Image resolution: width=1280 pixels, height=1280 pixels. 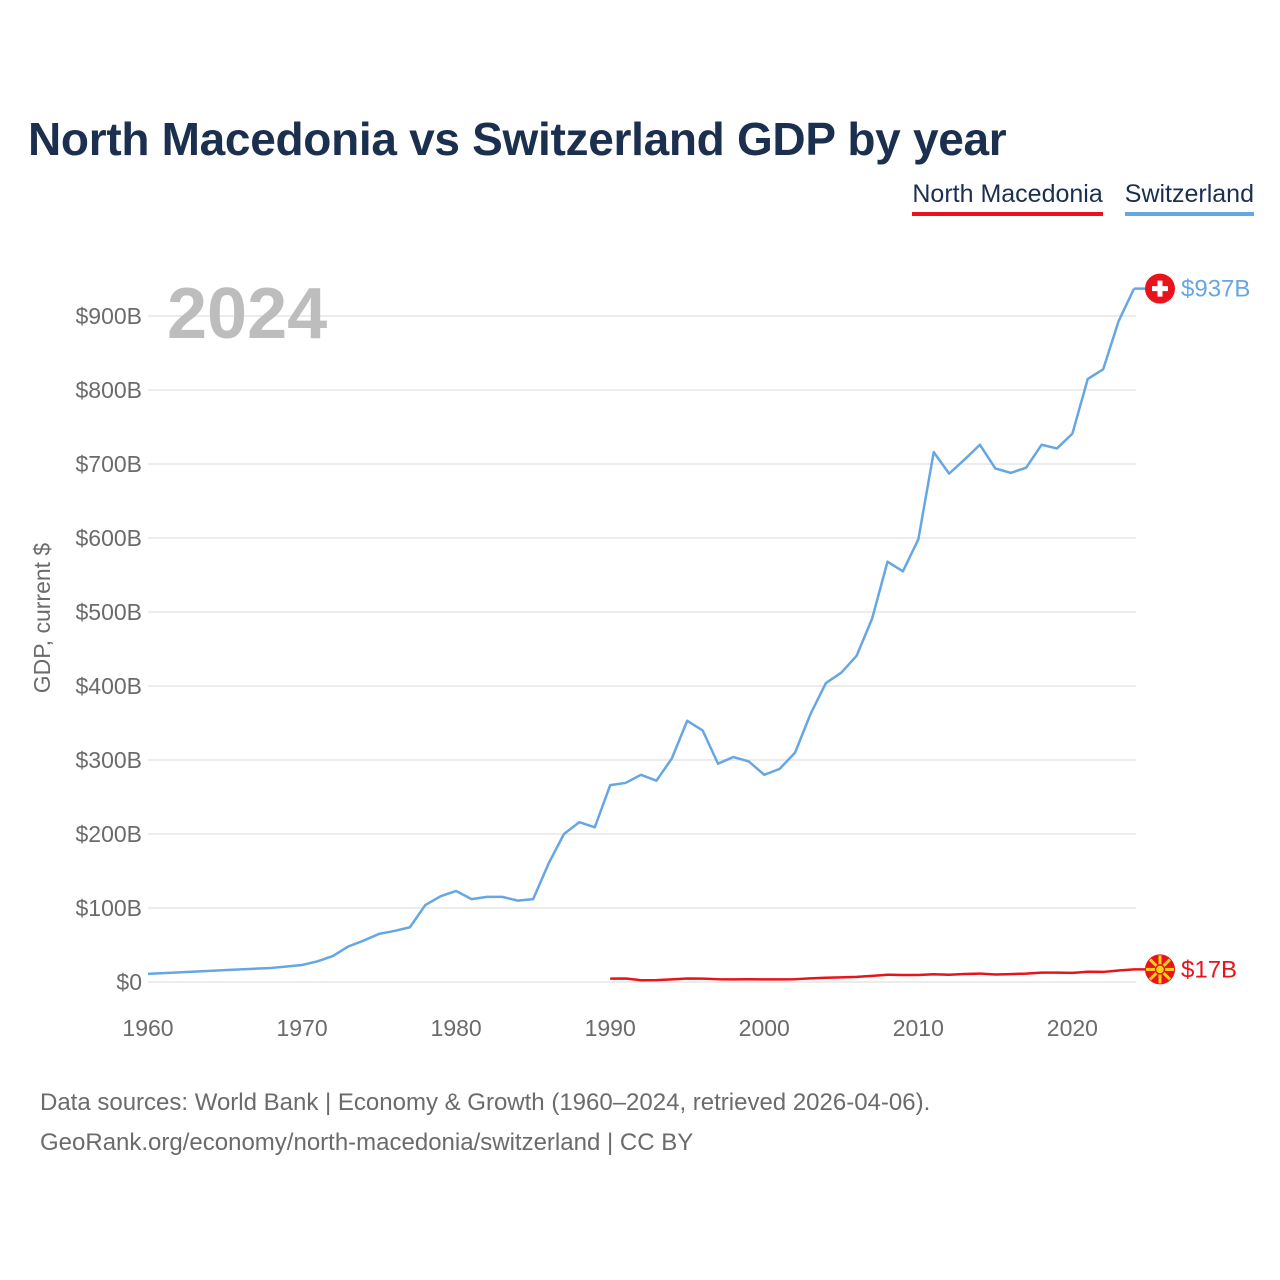 I want to click on end-value-label-north-macedonia: $17B, so click(x=1209, y=969).